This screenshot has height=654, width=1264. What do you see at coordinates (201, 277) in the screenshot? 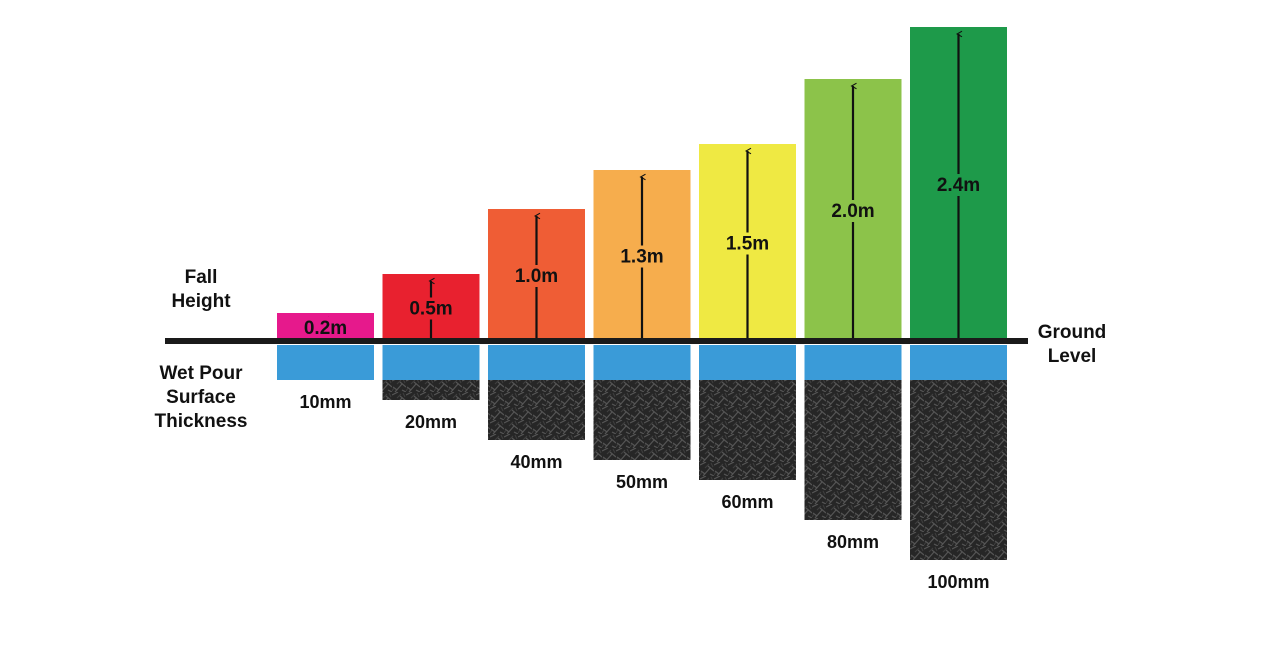
I see `fall-height-label-line-1: Fall` at bounding box center [201, 277].